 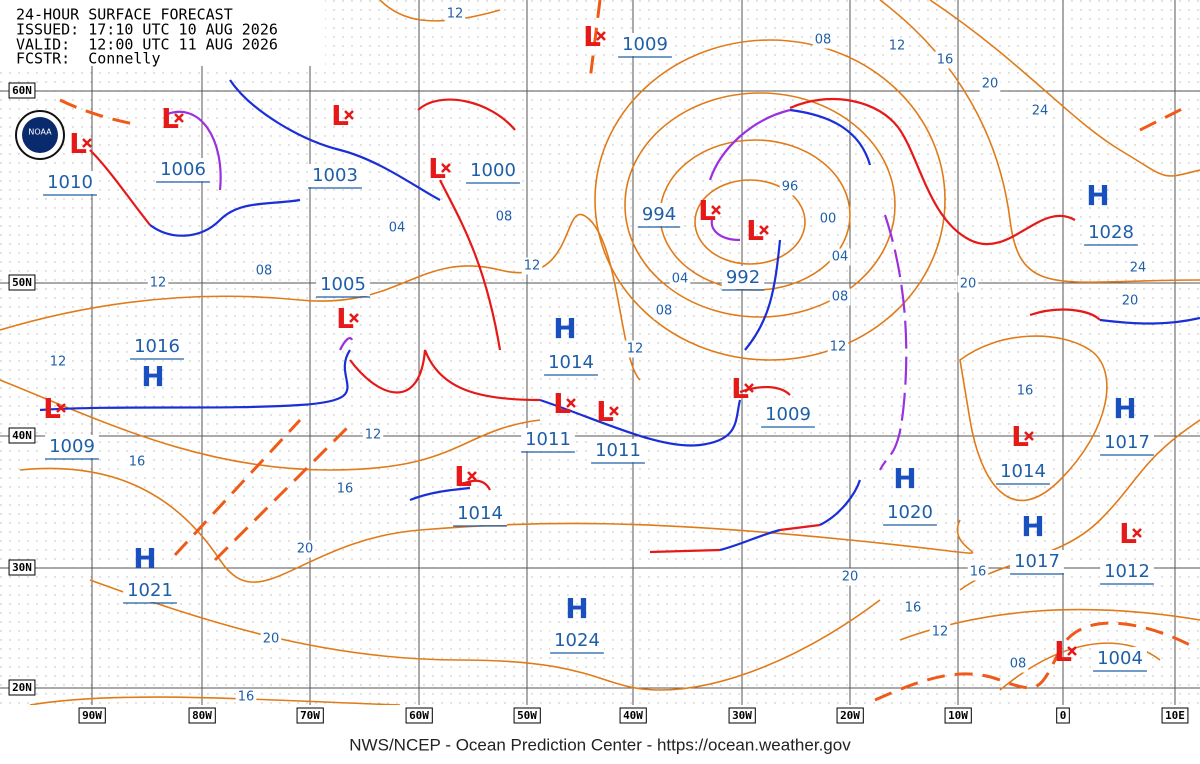 I want to click on central-pressure: 1003, so click(x=335, y=175).